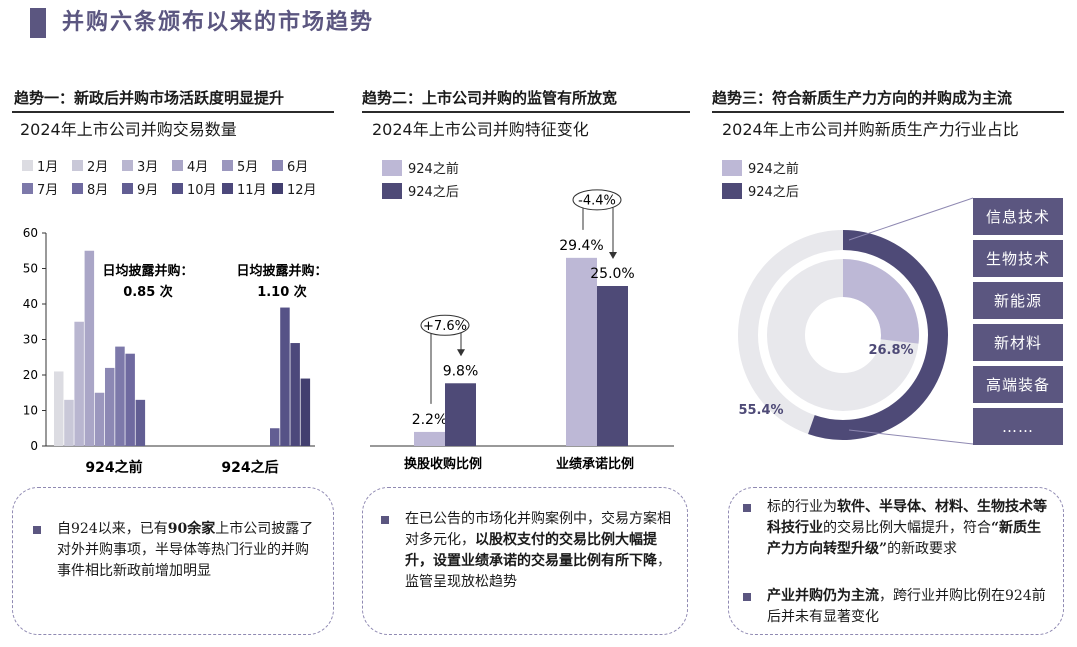 The height and width of the screenshot is (647, 1077). I want to click on legend-item-month: 2月, so click(97, 165).